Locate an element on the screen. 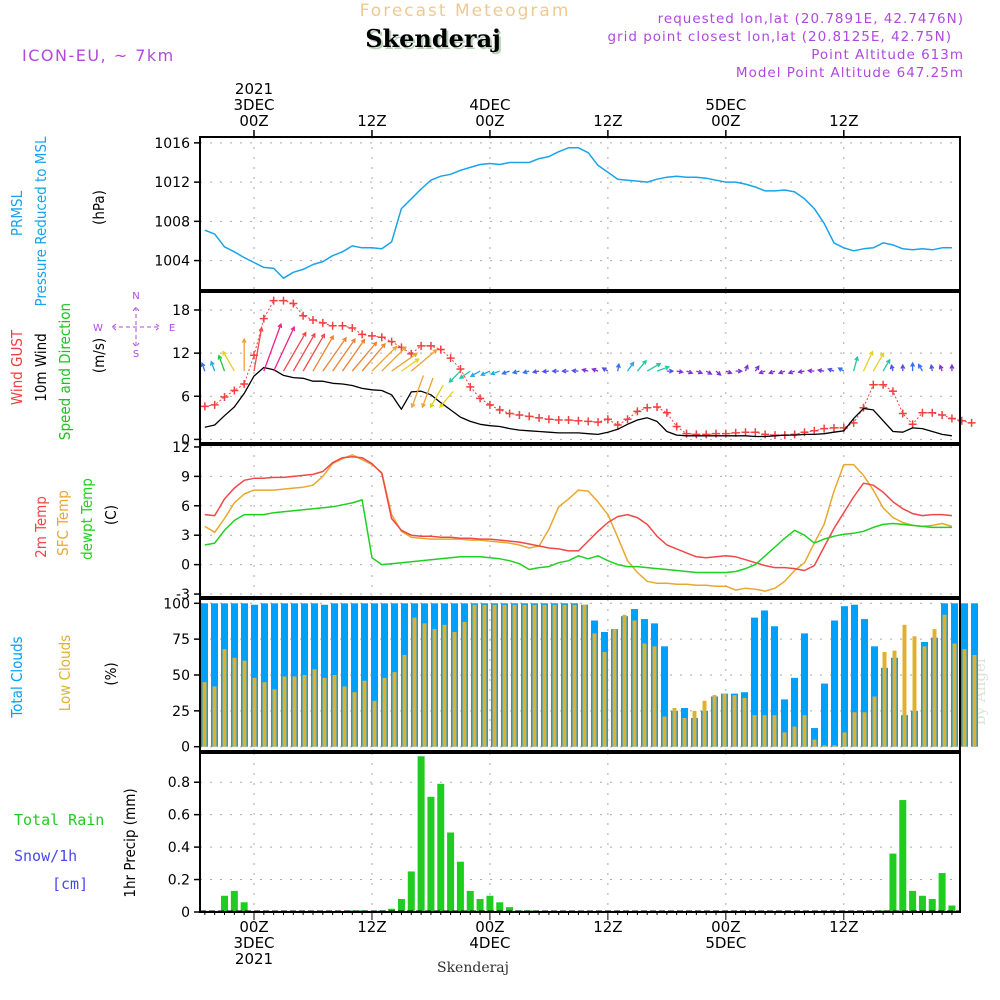 This screenshot has height=1000, width=1000. top-axis-label: 00Z is located at coordinates (489, 121).